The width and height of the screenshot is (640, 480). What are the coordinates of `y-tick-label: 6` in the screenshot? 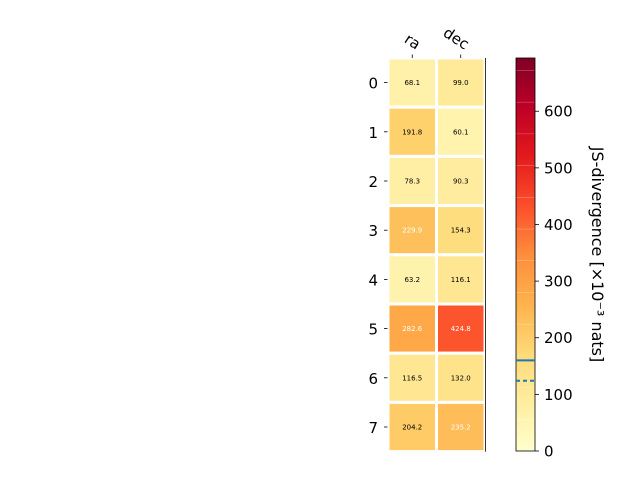 It's located at (373, 379).